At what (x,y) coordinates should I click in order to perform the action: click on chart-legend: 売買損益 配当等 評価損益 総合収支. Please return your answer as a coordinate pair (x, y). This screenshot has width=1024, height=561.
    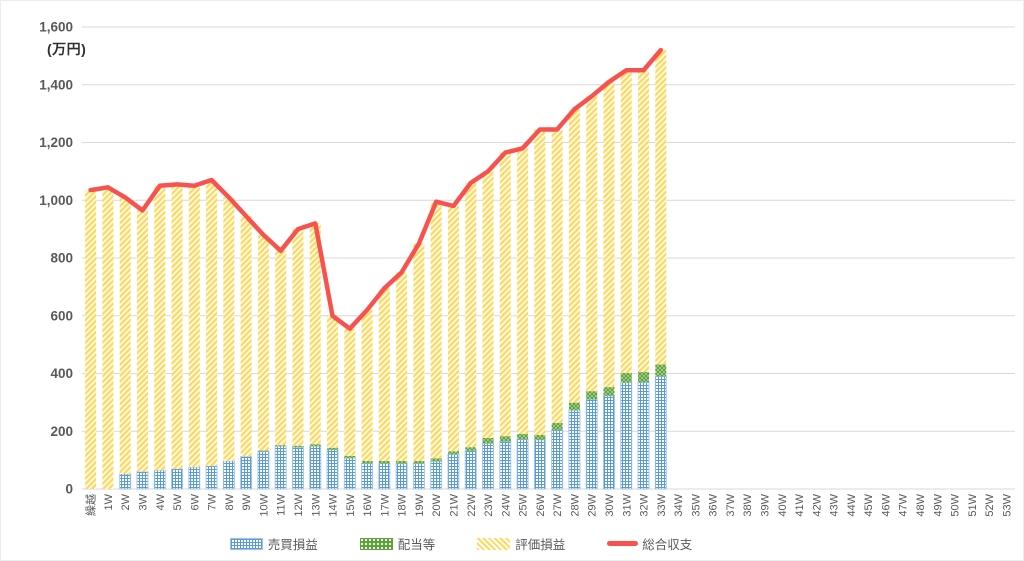
    Looking at the image, I should click on (461, 543).